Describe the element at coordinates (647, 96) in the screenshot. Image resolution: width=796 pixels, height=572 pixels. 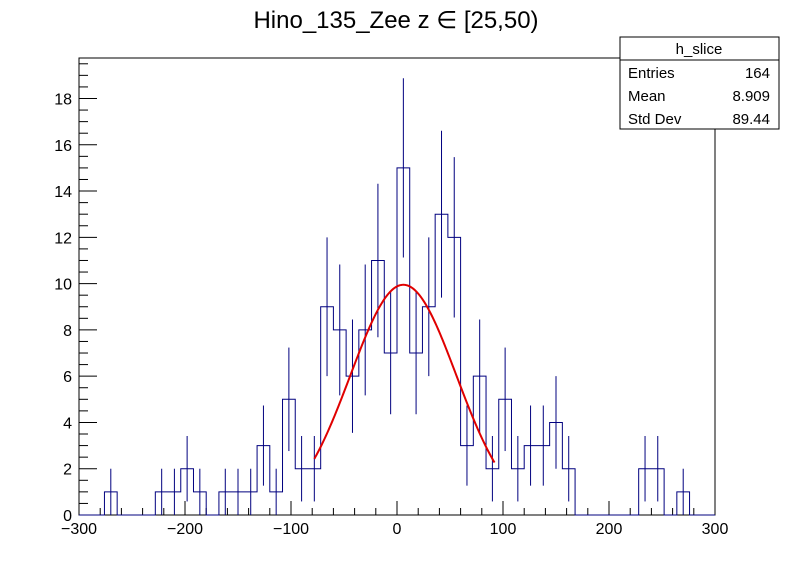
I see `stats-mean-label: Mean` at that location.